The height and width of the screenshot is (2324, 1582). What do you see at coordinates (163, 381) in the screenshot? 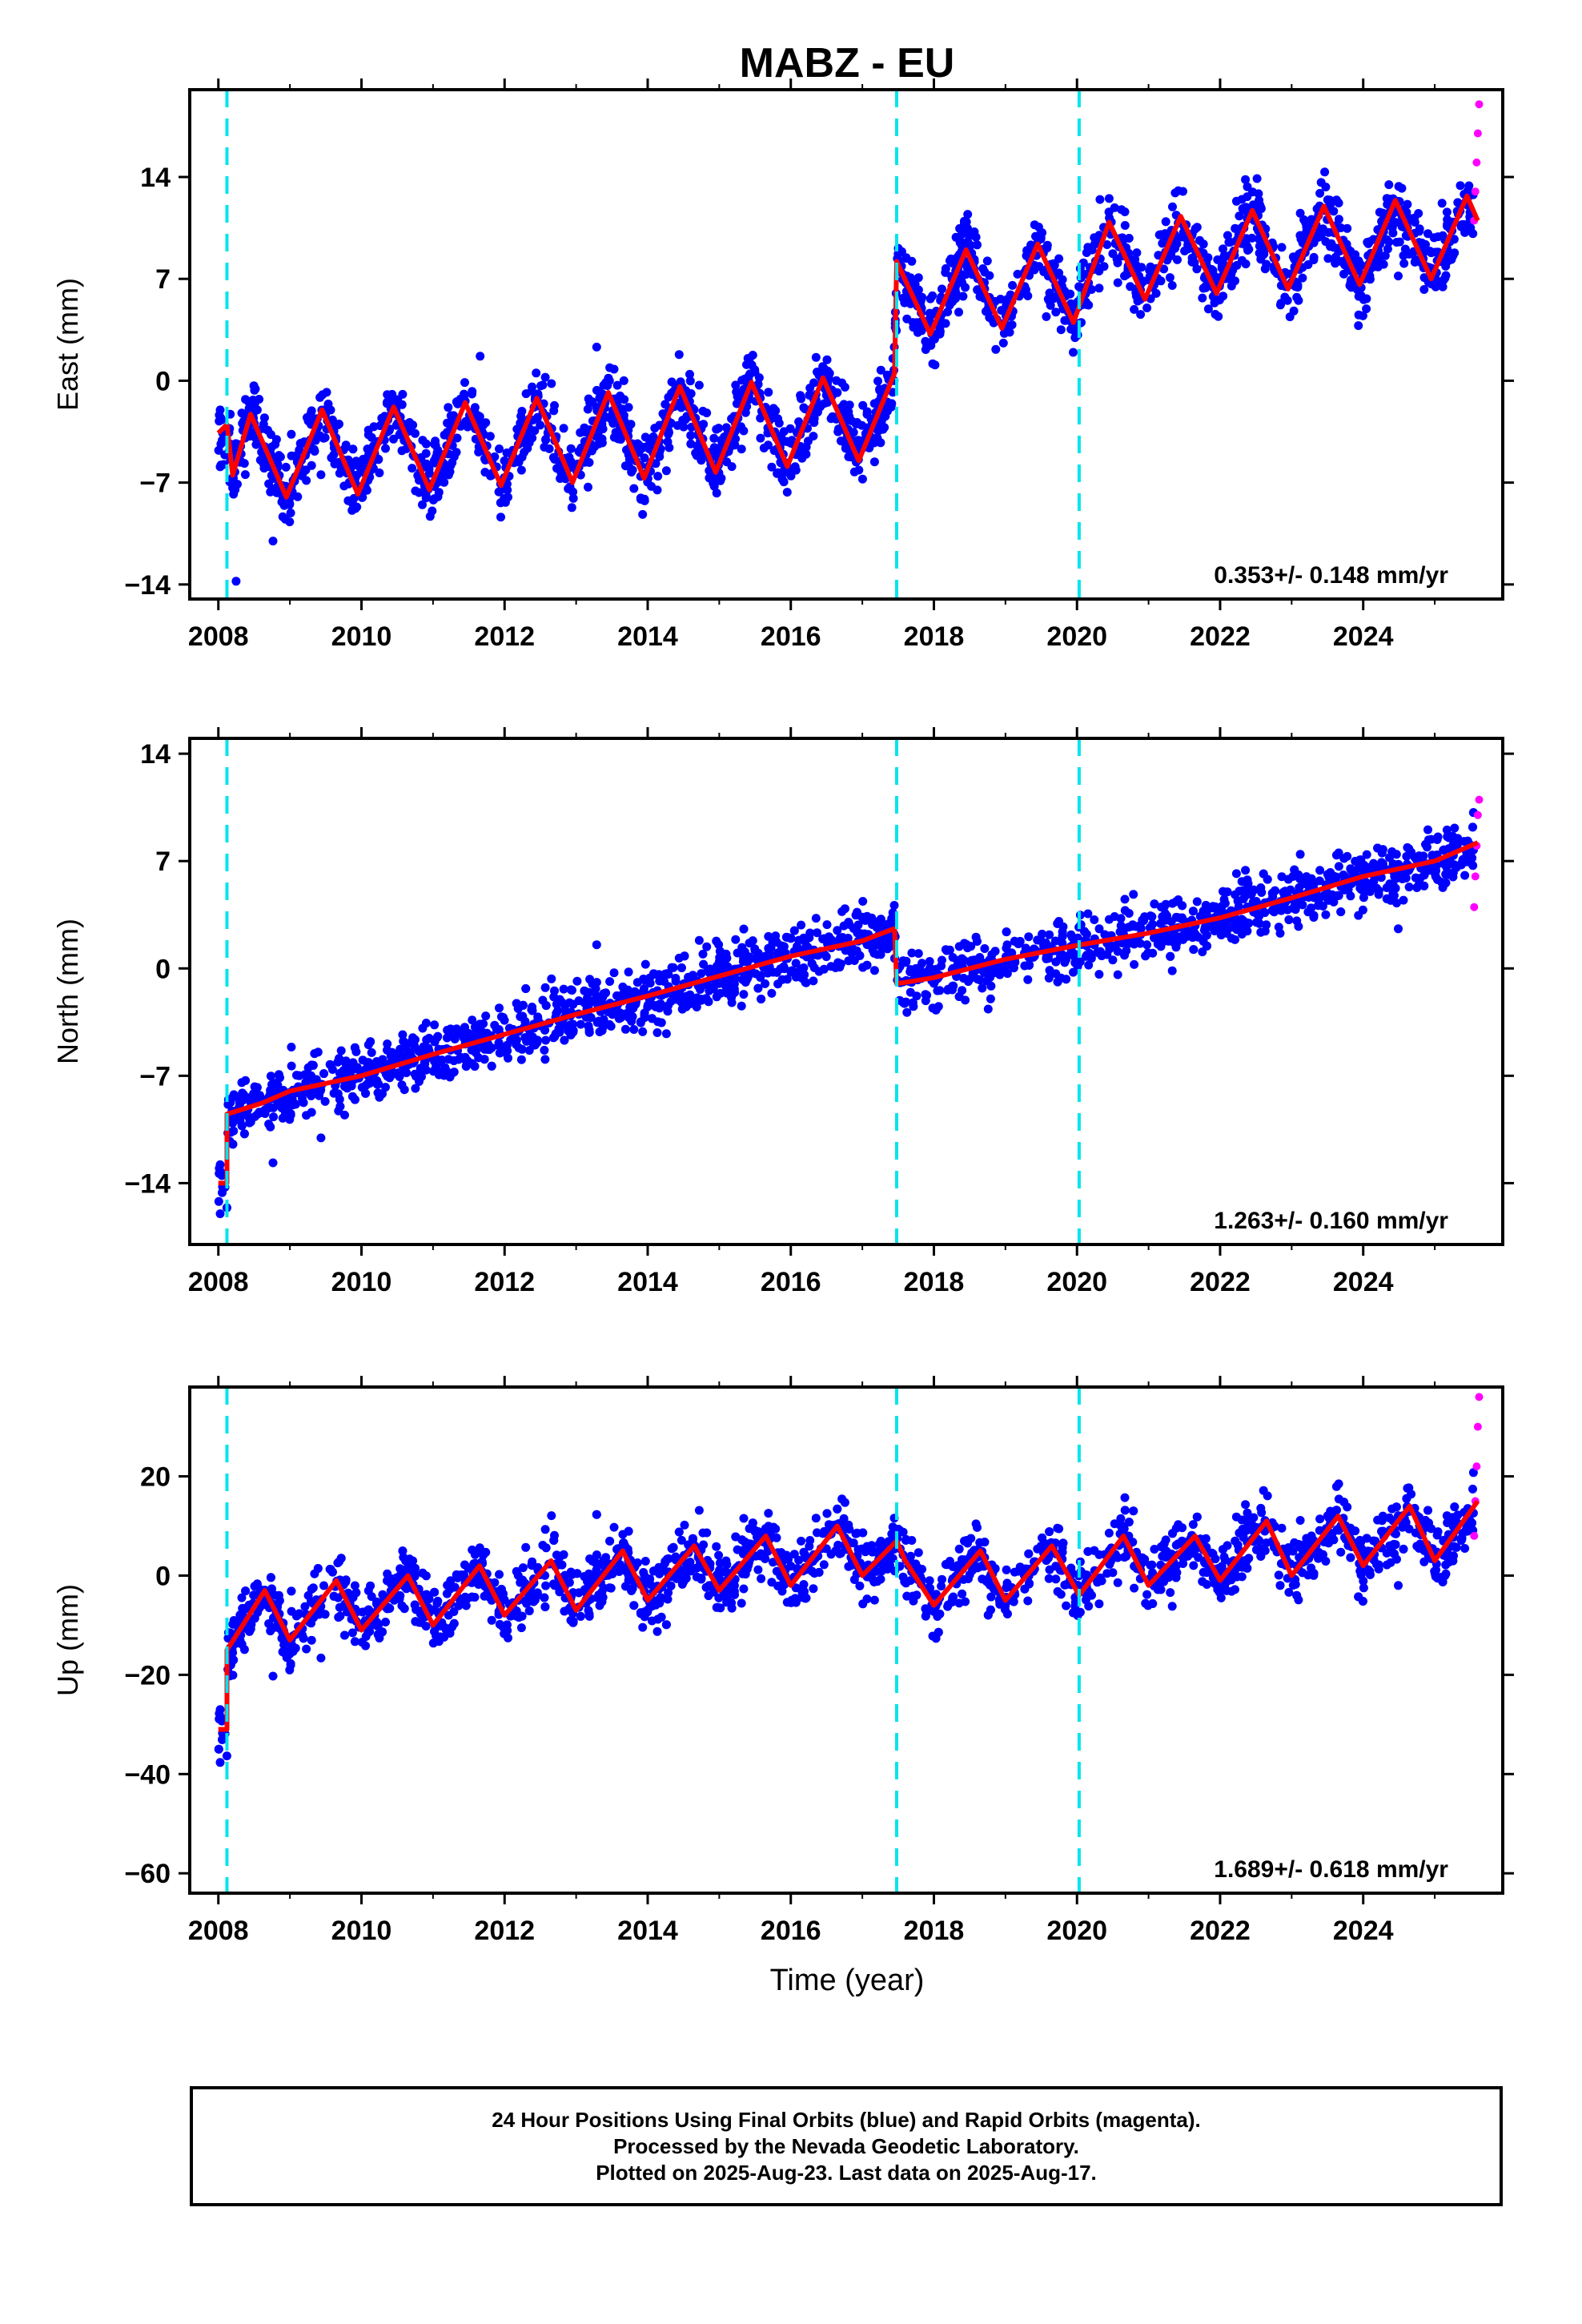
I see `y-tick-label: 0` at bounding box center [163, 381].